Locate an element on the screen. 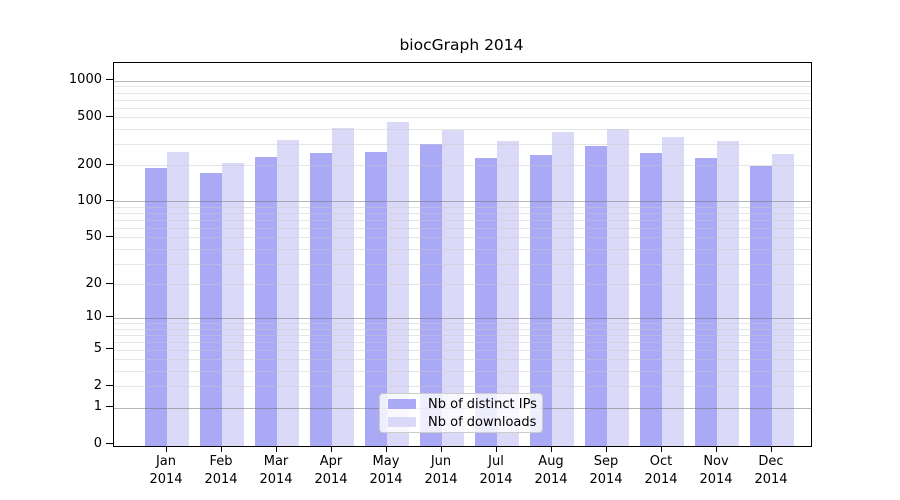 Image resolution: width=900 pixels, height=500 pixels. x-tick-mark-jun is located at coordinates (441, 449).